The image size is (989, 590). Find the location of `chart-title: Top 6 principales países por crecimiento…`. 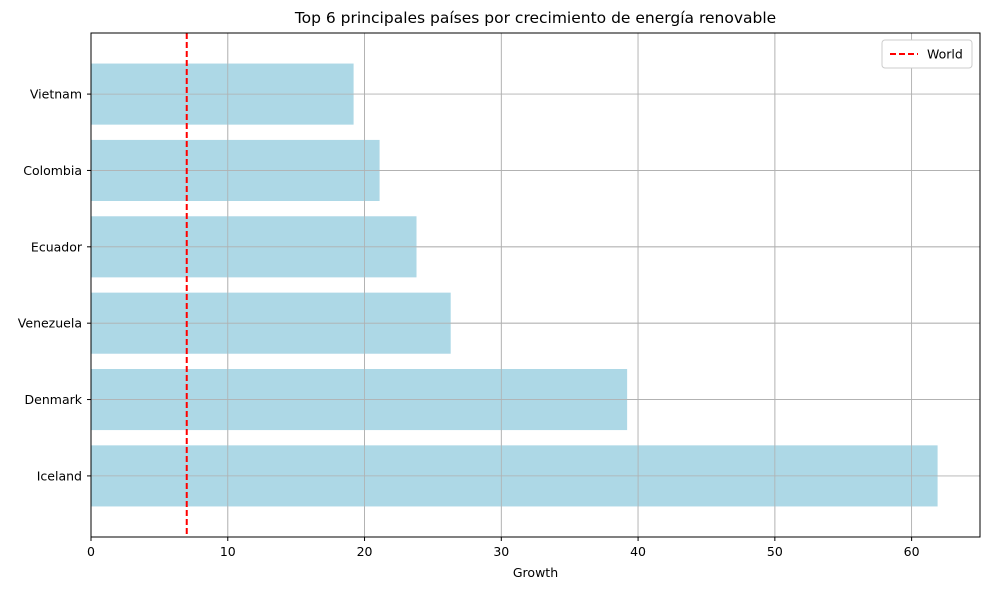

chart-title: Top 6 principales países por crecimiento… is located at coordinates (535, 18).